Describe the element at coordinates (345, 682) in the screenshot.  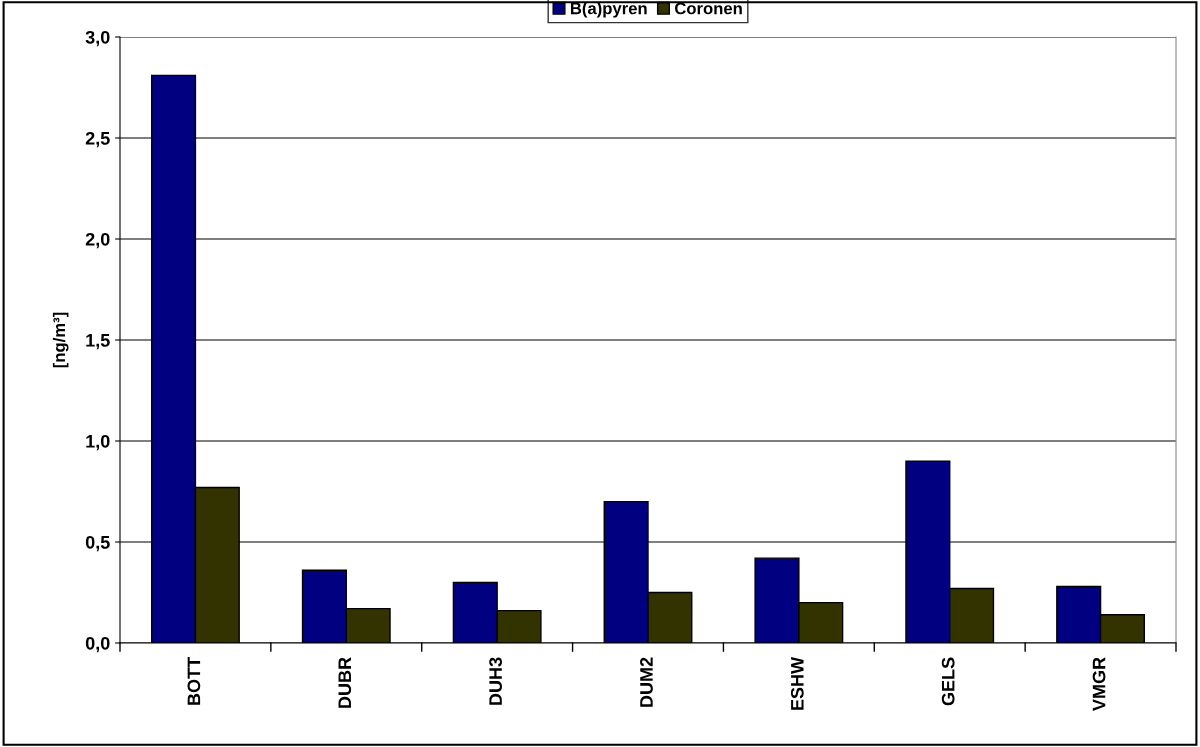
I see `x-tick-label: DUBR` at that location.